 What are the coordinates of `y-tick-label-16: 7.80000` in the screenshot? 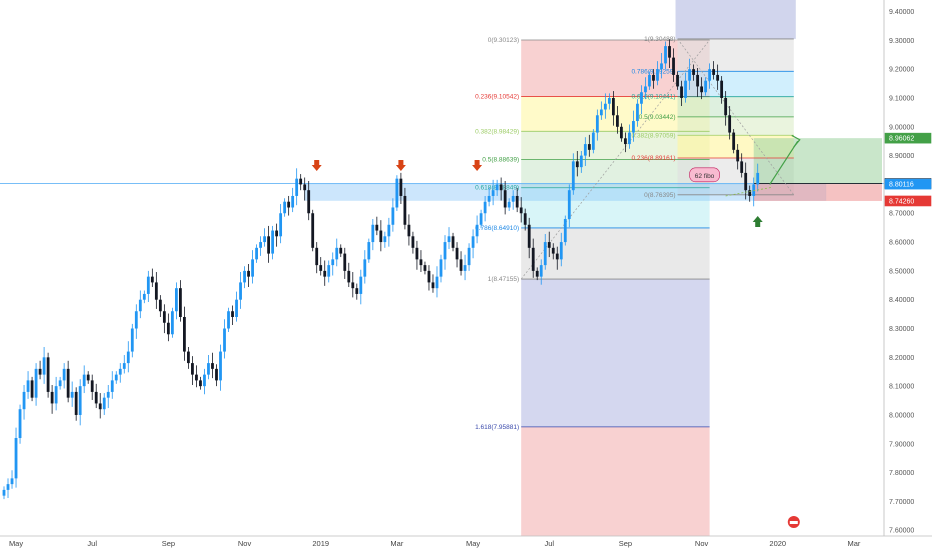 It's located at (901, 473).